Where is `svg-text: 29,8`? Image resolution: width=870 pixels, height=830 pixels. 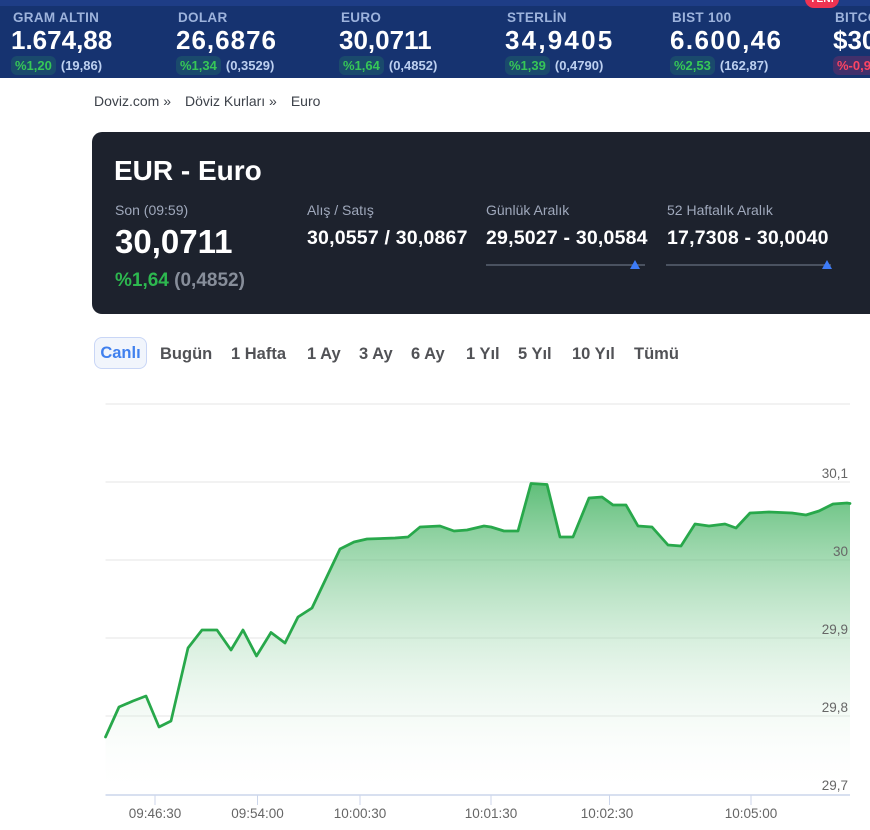
svg-text: 29,8 is located at coordinates (835, 707).